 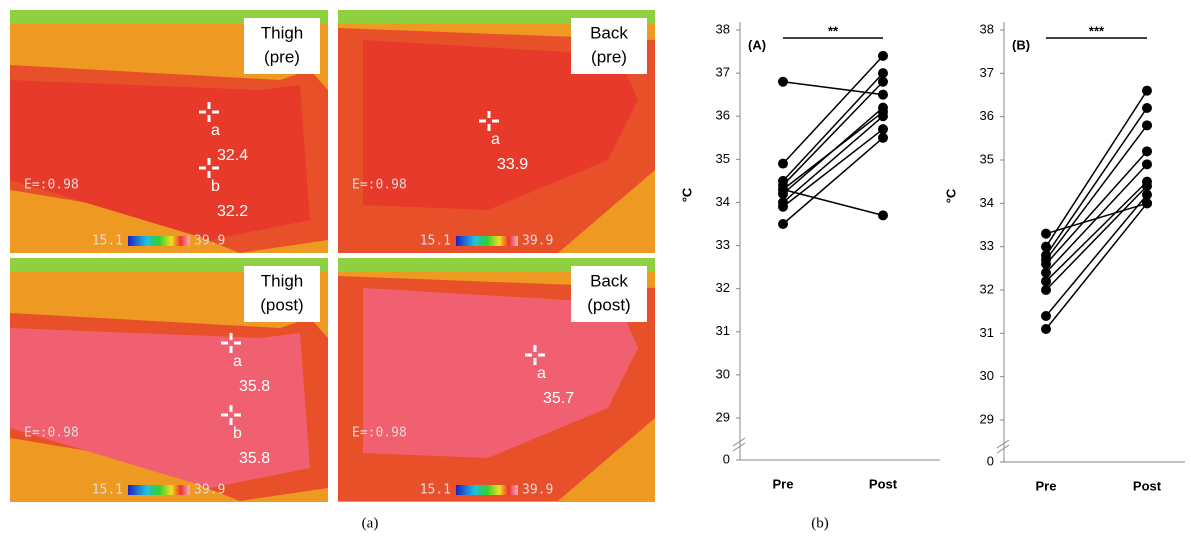 What do you see at coordinates (950, 195) in the screenshot?
I see `y-axis-label: °C` at bounding box center [950, 195].